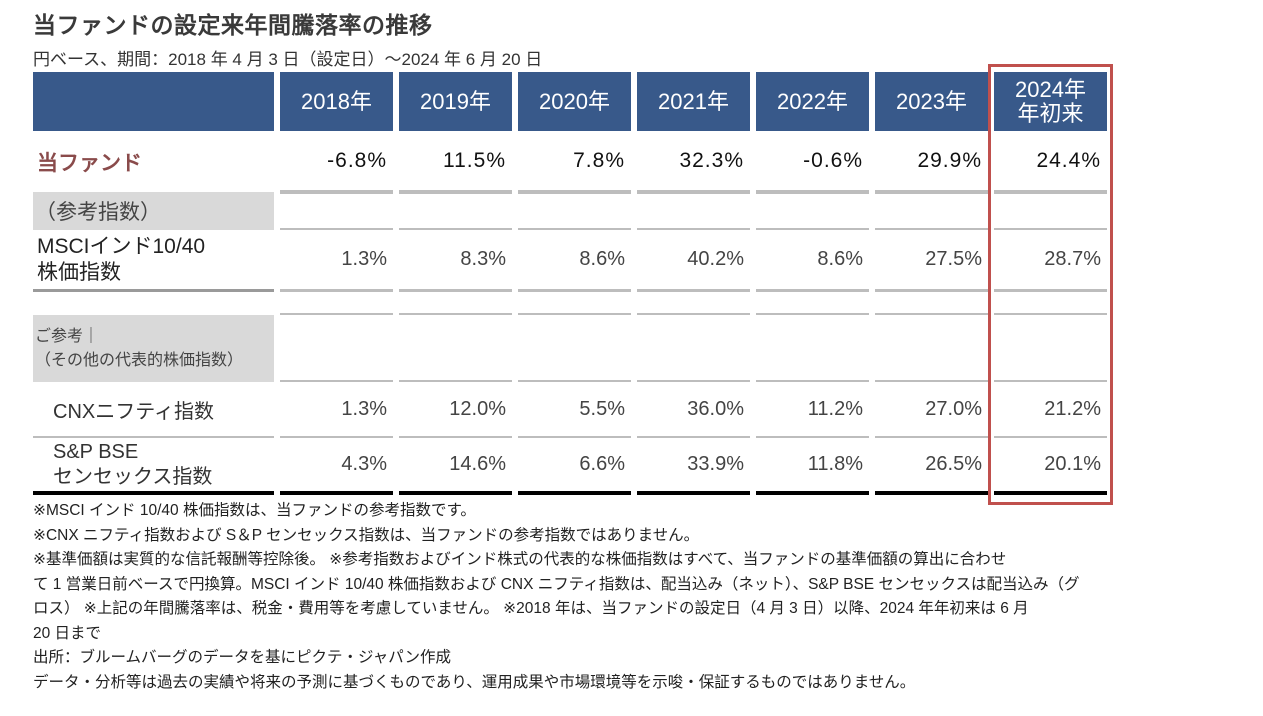 The height and width of the screenshot is (716, 1263). I want to click on header-label: 2019年, so click(455, 101).